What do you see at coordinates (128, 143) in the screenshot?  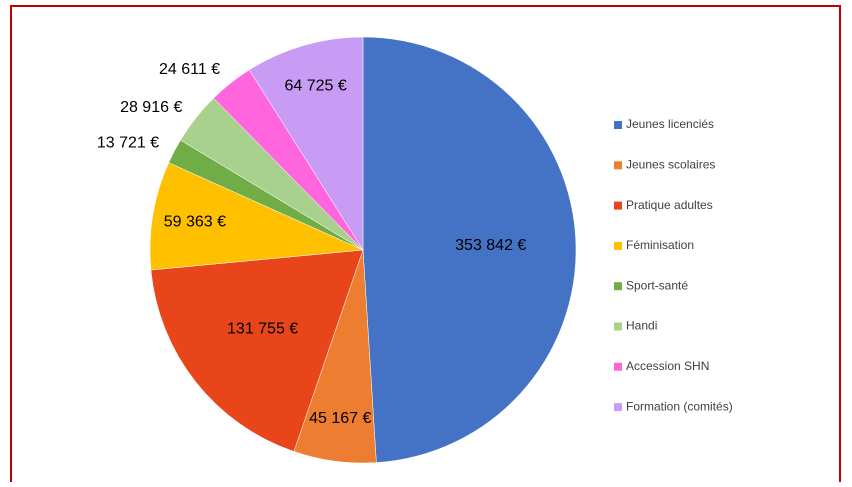 I see `data-label: 13 721 €` at bounding box center [128, 143].